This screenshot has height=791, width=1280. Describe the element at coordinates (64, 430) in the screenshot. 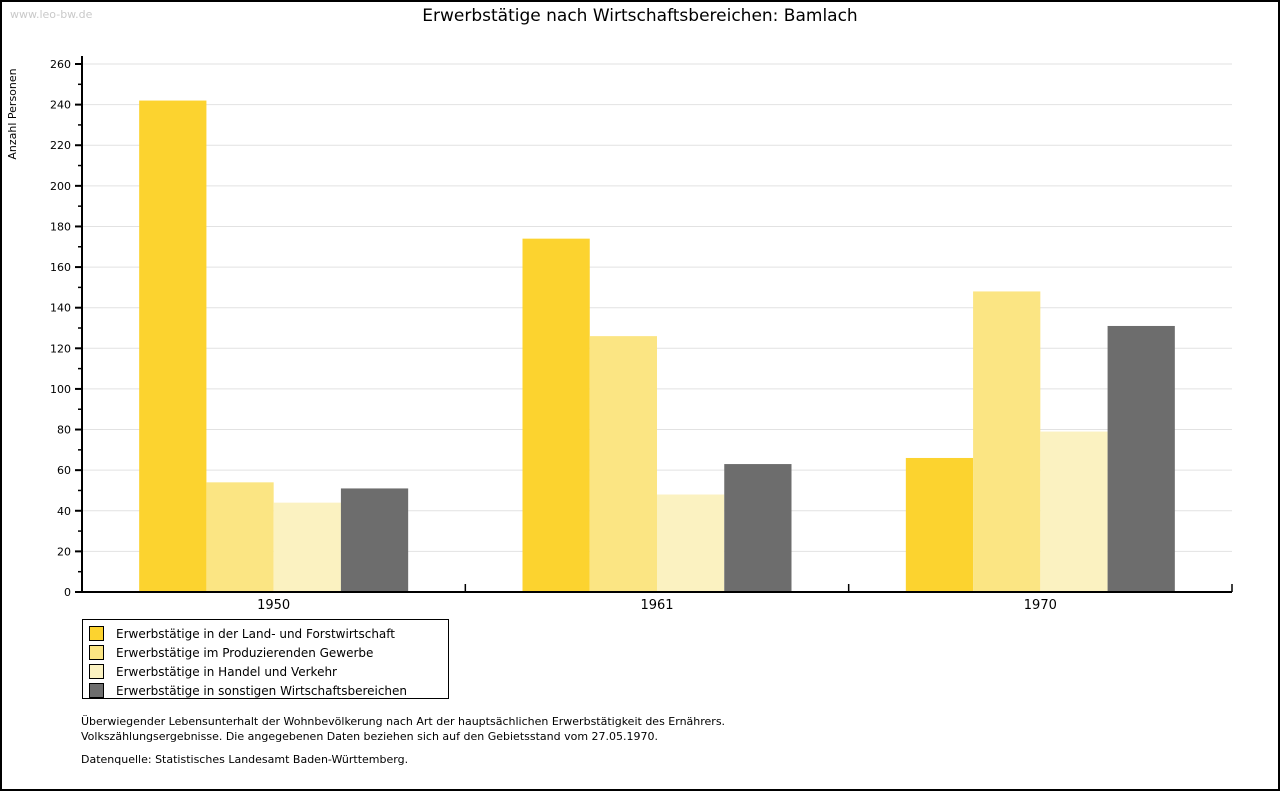

I see `y-tick-label-80: 80` at that location.